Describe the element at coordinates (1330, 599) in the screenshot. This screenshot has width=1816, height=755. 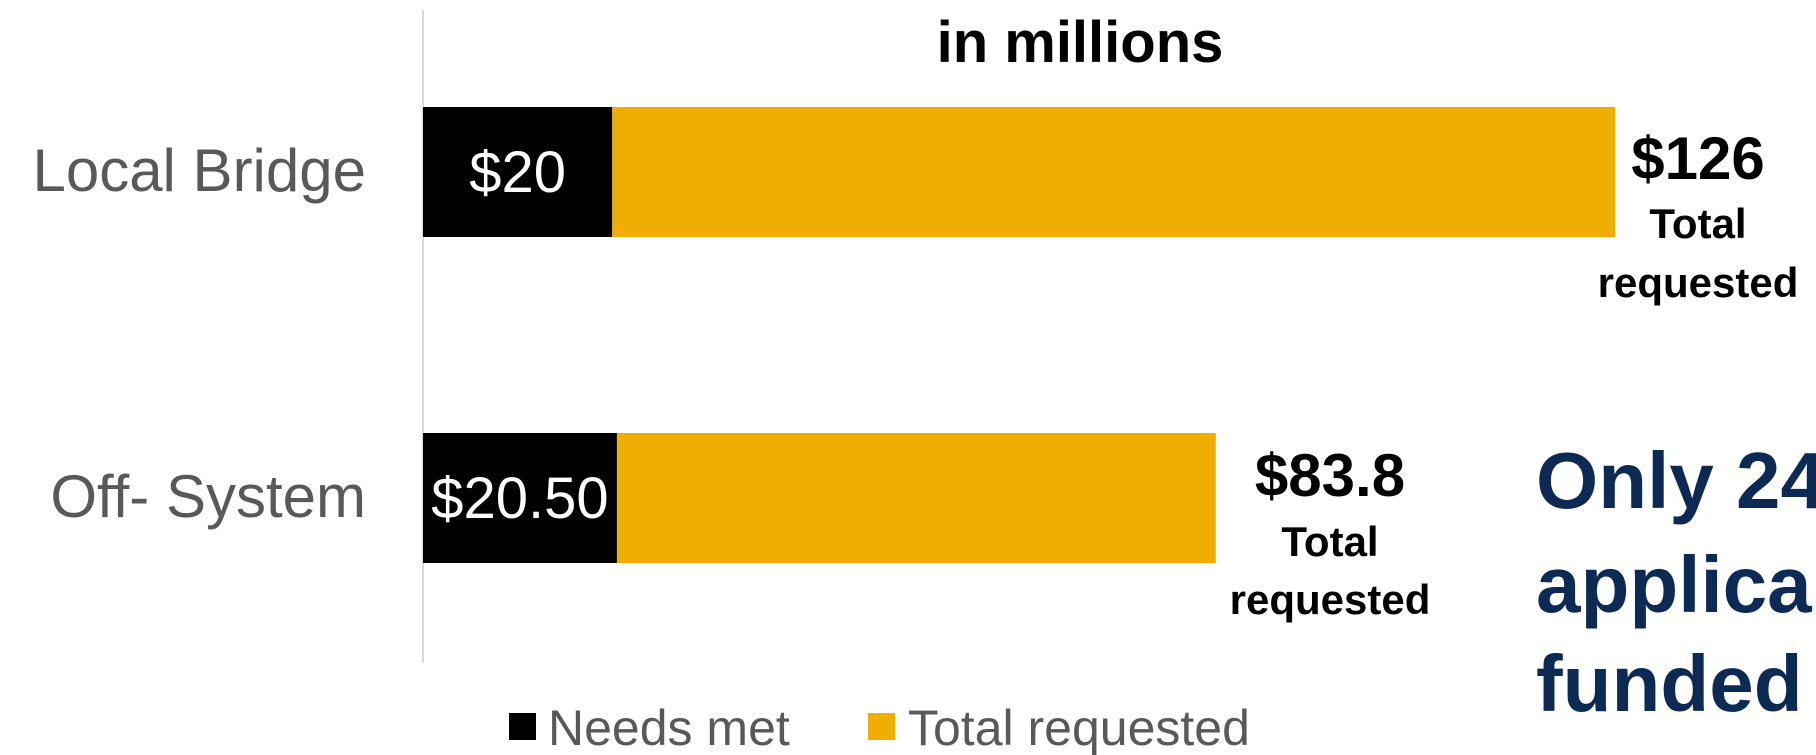
I see `total-caption-line2-off-system: requested` at that location.